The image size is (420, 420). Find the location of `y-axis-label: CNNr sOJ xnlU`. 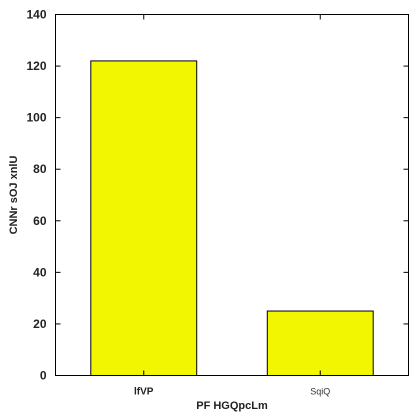

y-axis-label: CNNr sOJ xnlU is located at coordinates (14, 195).